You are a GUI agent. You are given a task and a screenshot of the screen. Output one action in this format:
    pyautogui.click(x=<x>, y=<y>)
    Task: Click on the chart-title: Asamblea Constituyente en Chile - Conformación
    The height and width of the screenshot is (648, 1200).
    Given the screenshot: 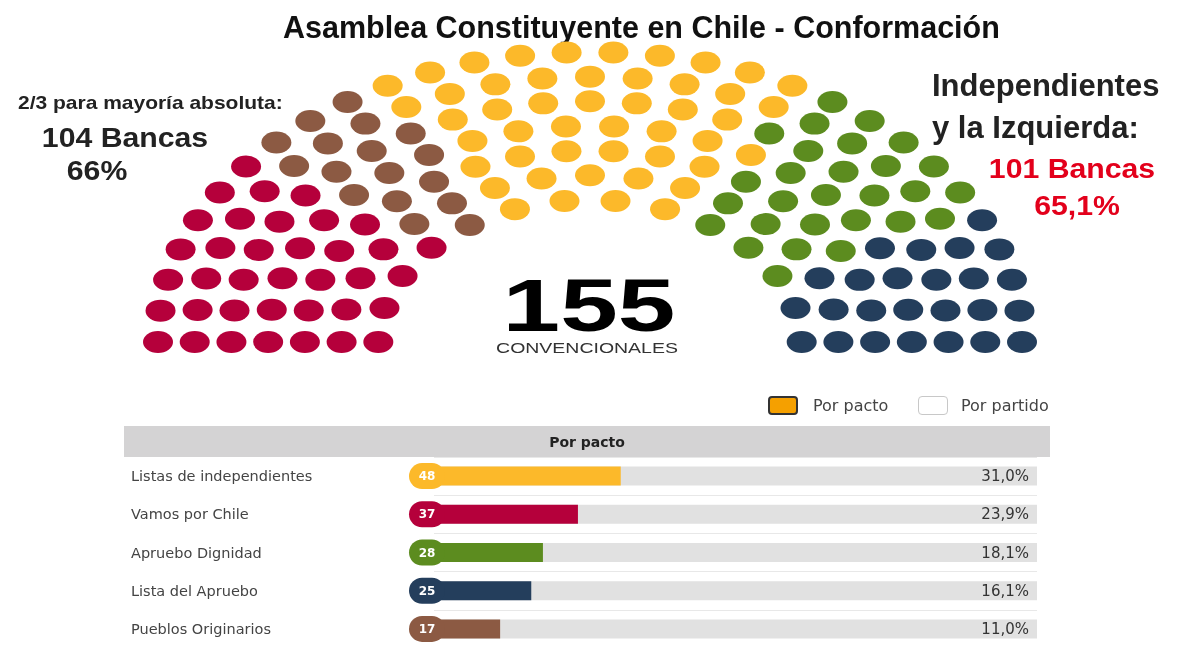 What is the action you would take?
    pyautogui.click(x=641, y=27)
    